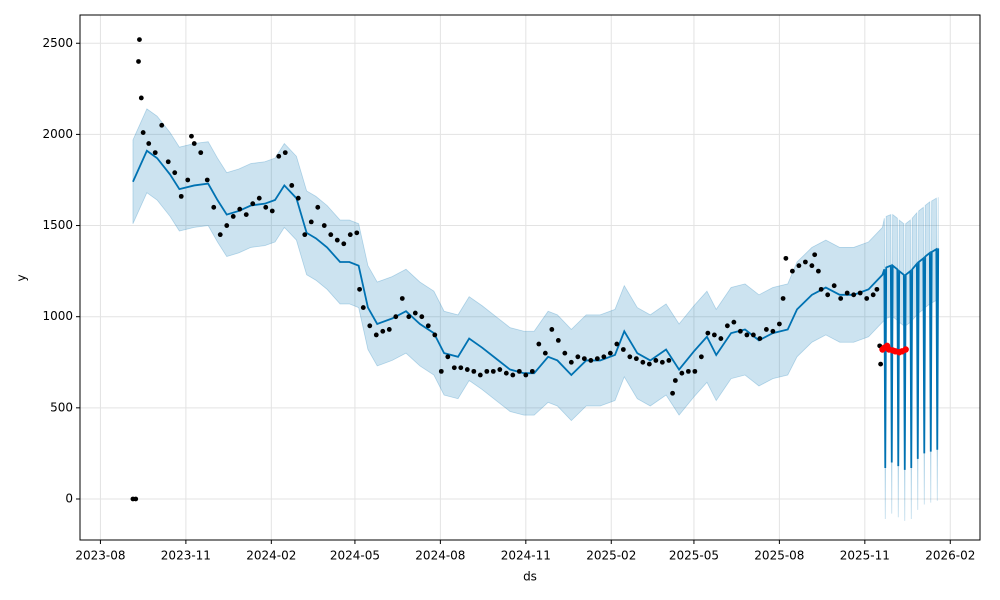 Image resolution: width=1000 pixels, height=600 pixels. Describe the element at coordinates (57, 316) in the screenshot. I see `y-tick-label: 1000` at that location.